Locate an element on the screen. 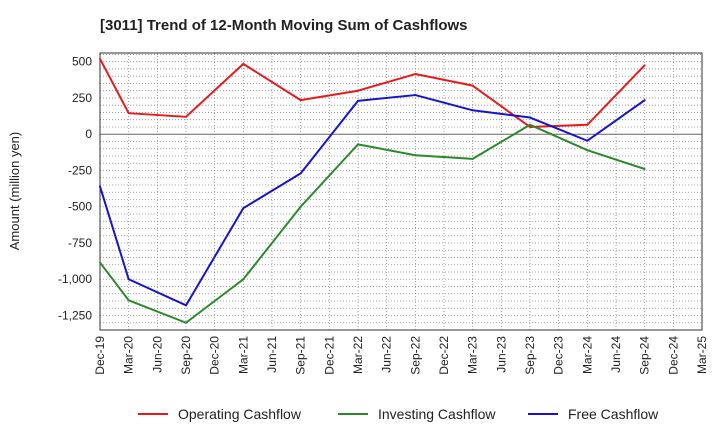 This screenshot has width=720, height=440. x-tick-label: Dec-20 is located at coordinates (215, 355).